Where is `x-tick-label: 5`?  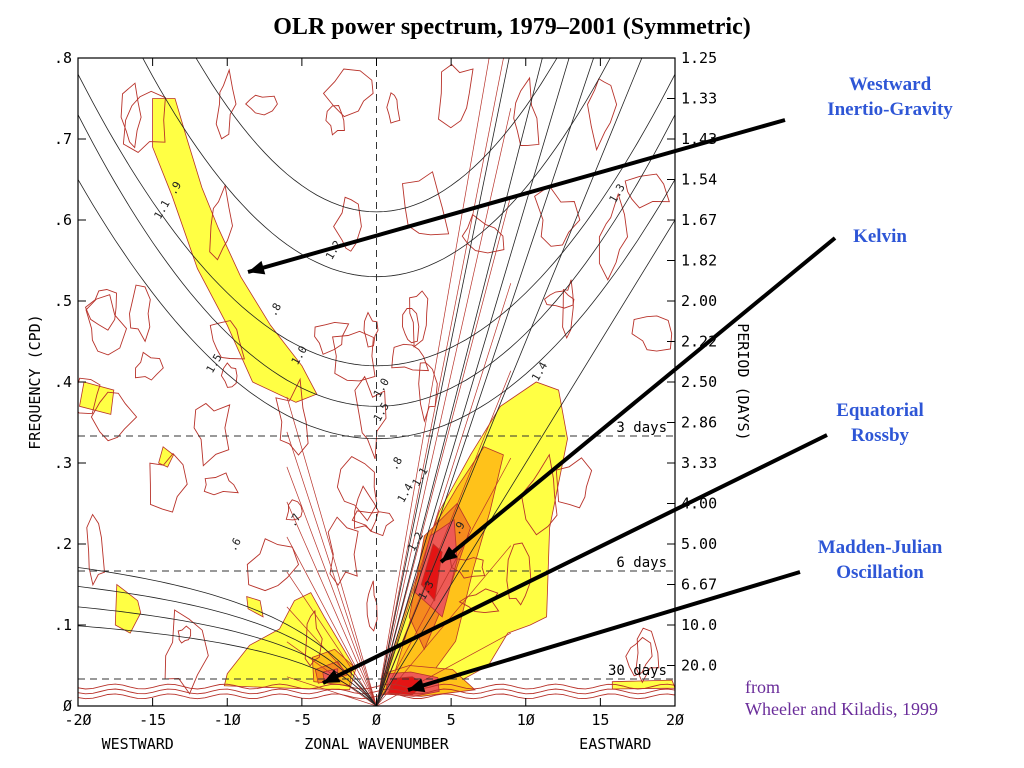 x-tick-label: 5 is located at coordinates (451, 720).